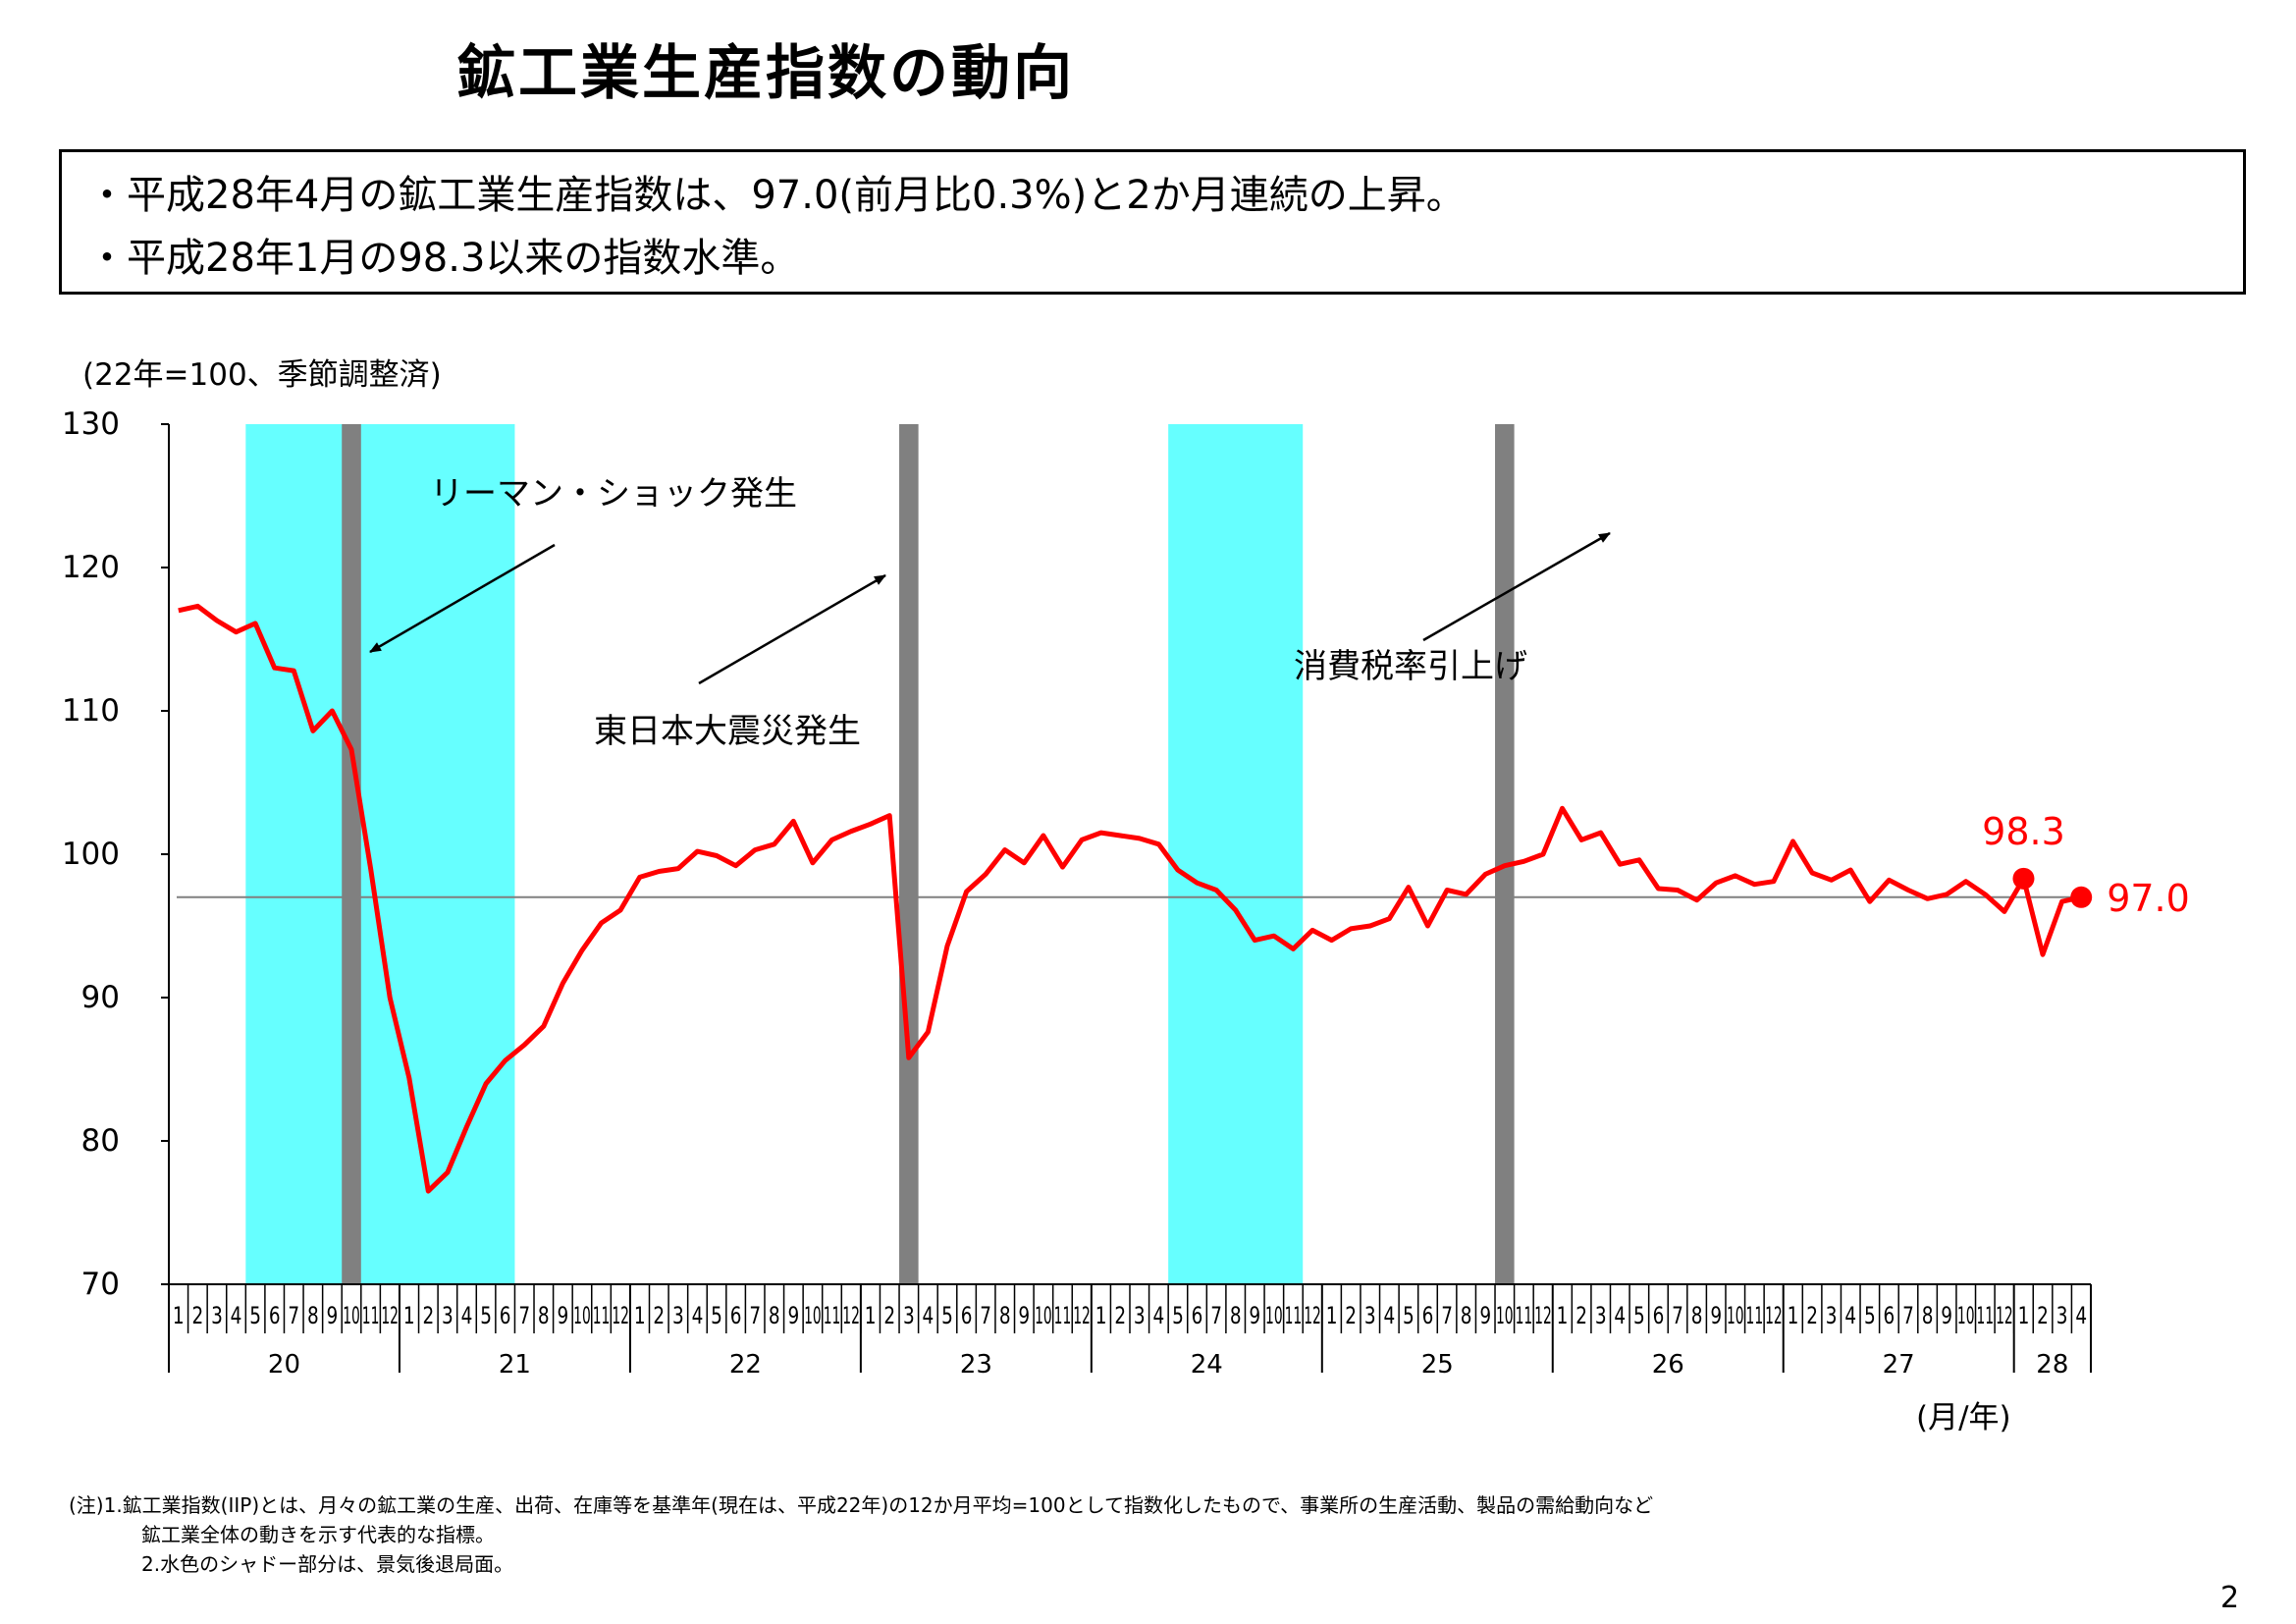 Image resolution: width=2296 pixels, height=1624 pixels. Describe the element at coordinates (2148, 898) in the screenshot. I see `highlight-label-2: 97.0` at that location.